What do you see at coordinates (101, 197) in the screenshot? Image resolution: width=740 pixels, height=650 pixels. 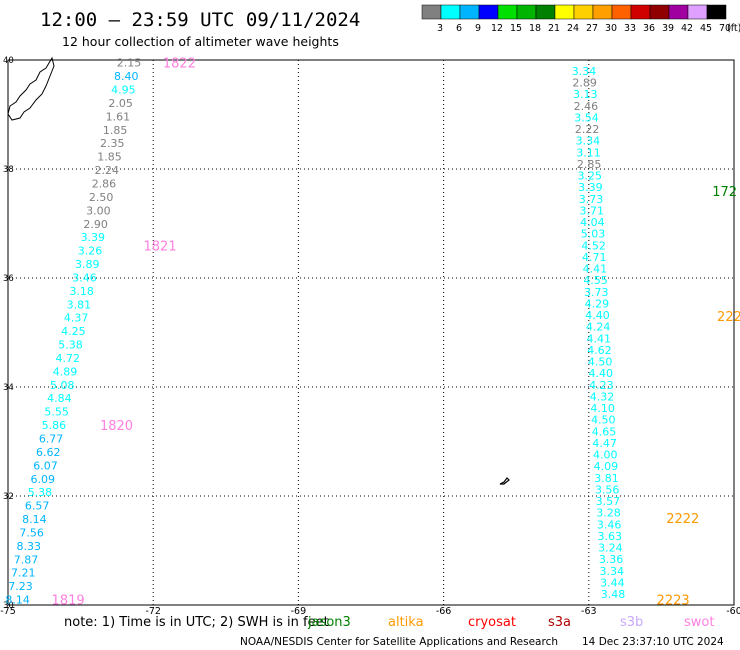 I see `wave-height-point: 2.50` at bounding box center [101, 197].